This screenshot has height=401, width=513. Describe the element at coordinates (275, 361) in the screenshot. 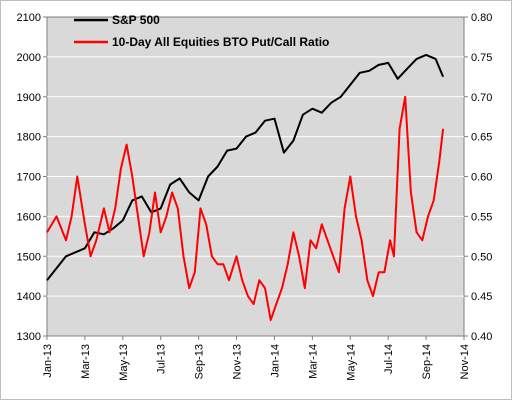

I see `x-tick-label: Jan-14` at that location.